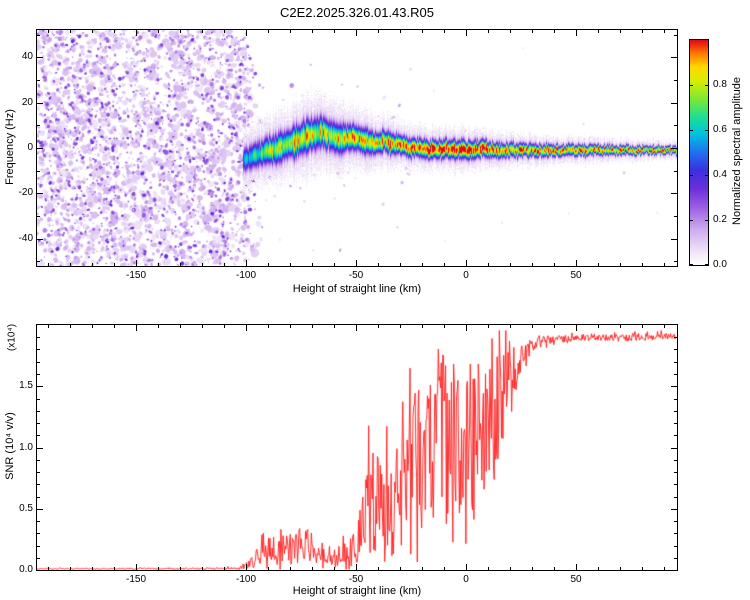 The height and width of the screenshot is (600, 750). Describe the element at coordinates (26, 569) in the screenshot. I see `y-tick-label: 0.0` at that location.